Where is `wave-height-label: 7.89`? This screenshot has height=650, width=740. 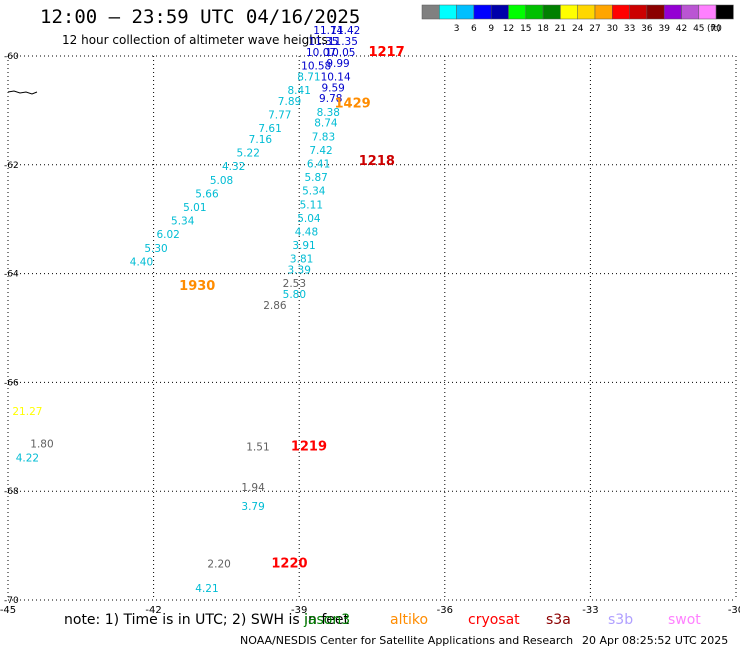 wave-height-label: 7.89 is located at coordinates (289, 102).